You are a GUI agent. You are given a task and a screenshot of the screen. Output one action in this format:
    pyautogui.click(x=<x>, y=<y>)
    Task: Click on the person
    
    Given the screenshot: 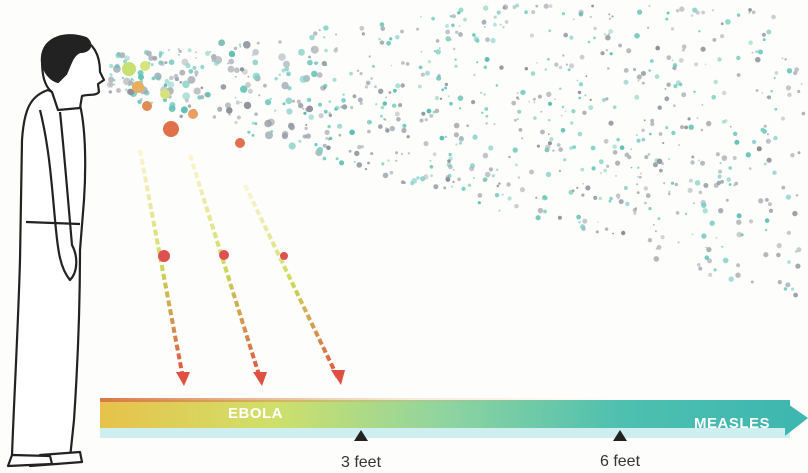 What is the action you would take?
    pyautogui.click(x=56, y=251)
    